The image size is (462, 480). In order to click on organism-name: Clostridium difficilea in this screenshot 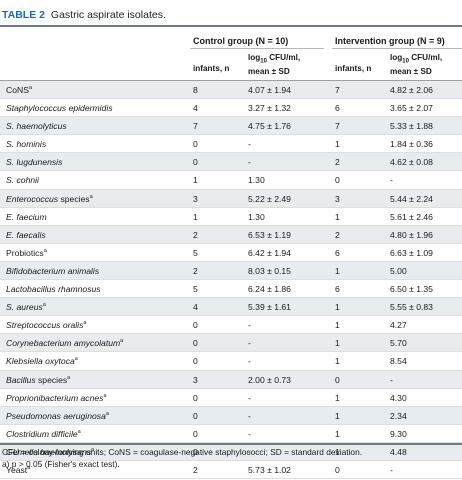, I will do `click(43, 434)`.